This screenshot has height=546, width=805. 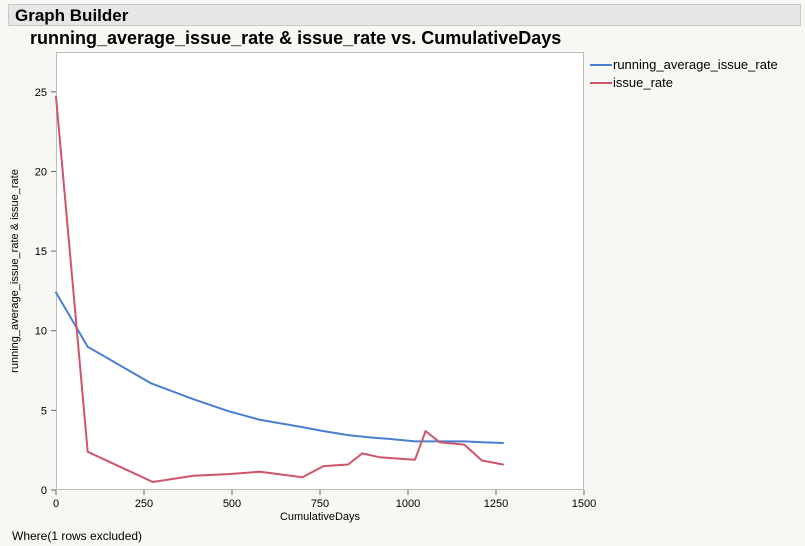 What do you see at coordinates (15, 271) in the screenshot?
I see `y-axis-title: running_average_issue_rate & issue_rate` at bounding box center [15, 271].